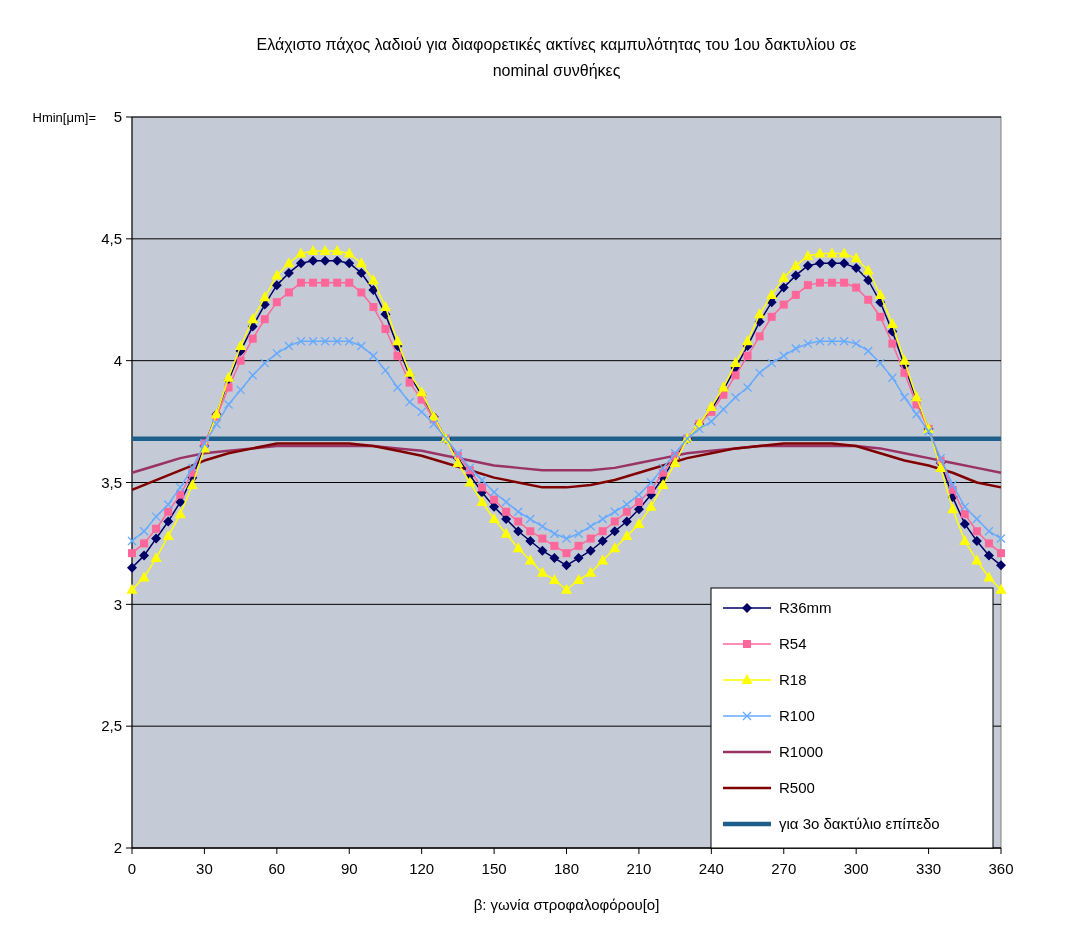  Describe the element at coordinates (64, 117) in the screenshot. I see `y-axis-title: Hmin[μm]=` at that location.